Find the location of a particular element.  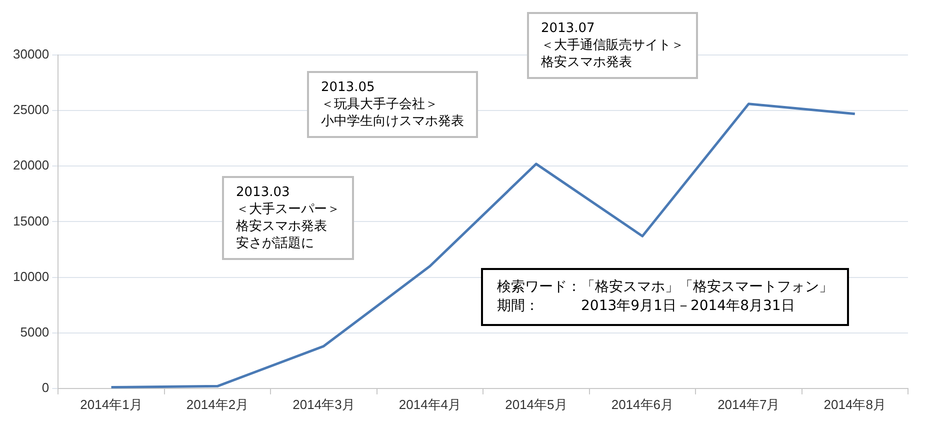

y-tick-label: 10000 is located at coordinates (31, 276).